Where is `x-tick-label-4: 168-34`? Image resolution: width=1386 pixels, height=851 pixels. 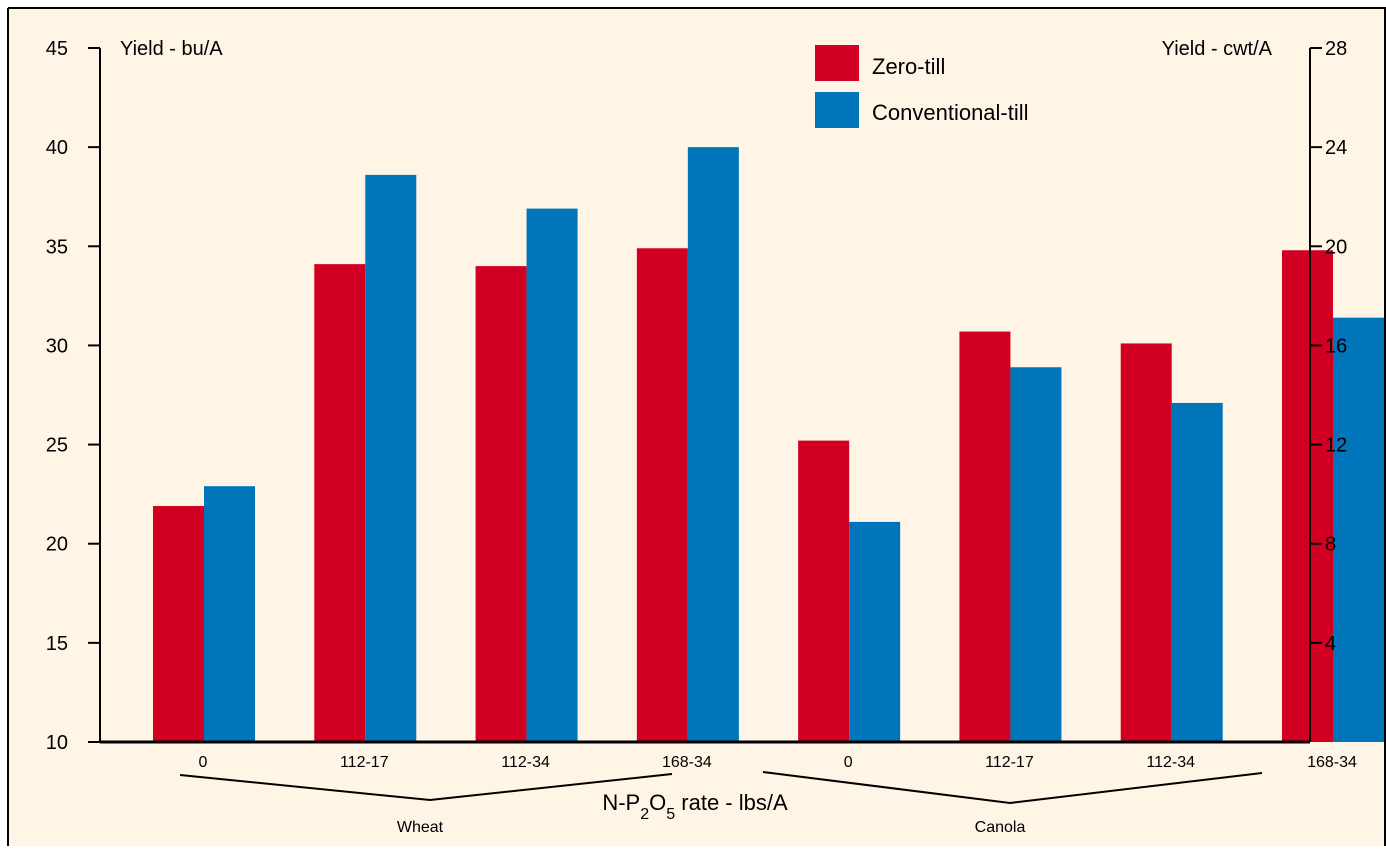 x-tick-label-4: 168-34 is located at coordinates (687, 762).